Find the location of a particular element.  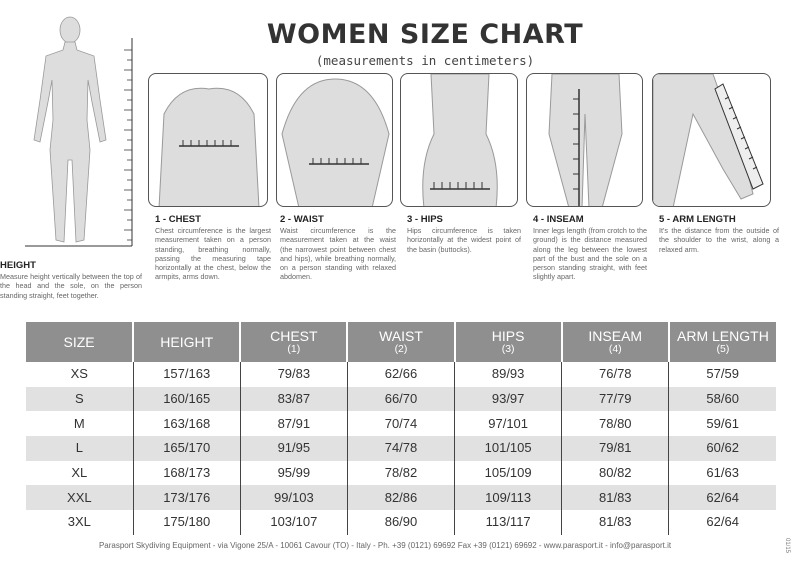

column-header-number: (3) is located at coordinates (508, 349).